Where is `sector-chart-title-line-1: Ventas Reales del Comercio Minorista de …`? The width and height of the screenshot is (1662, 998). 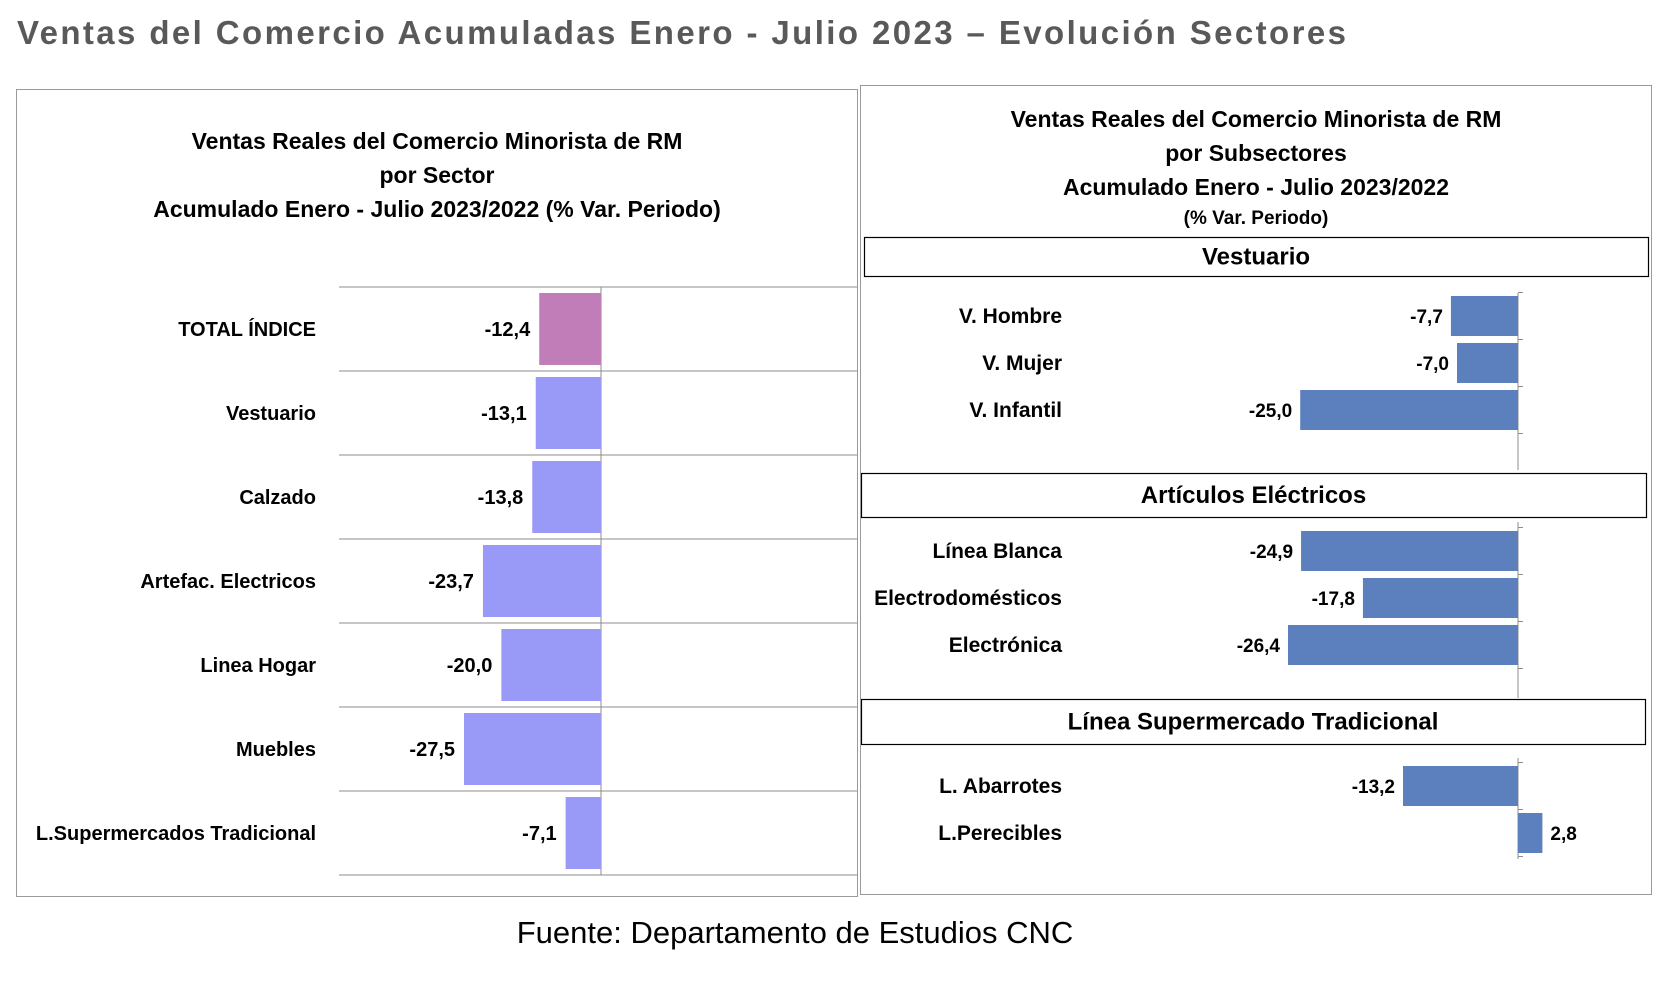
sector-chart-title-line-1: Ventas Reales del Comercio Minorista de … is located at coordinates (437, 141).